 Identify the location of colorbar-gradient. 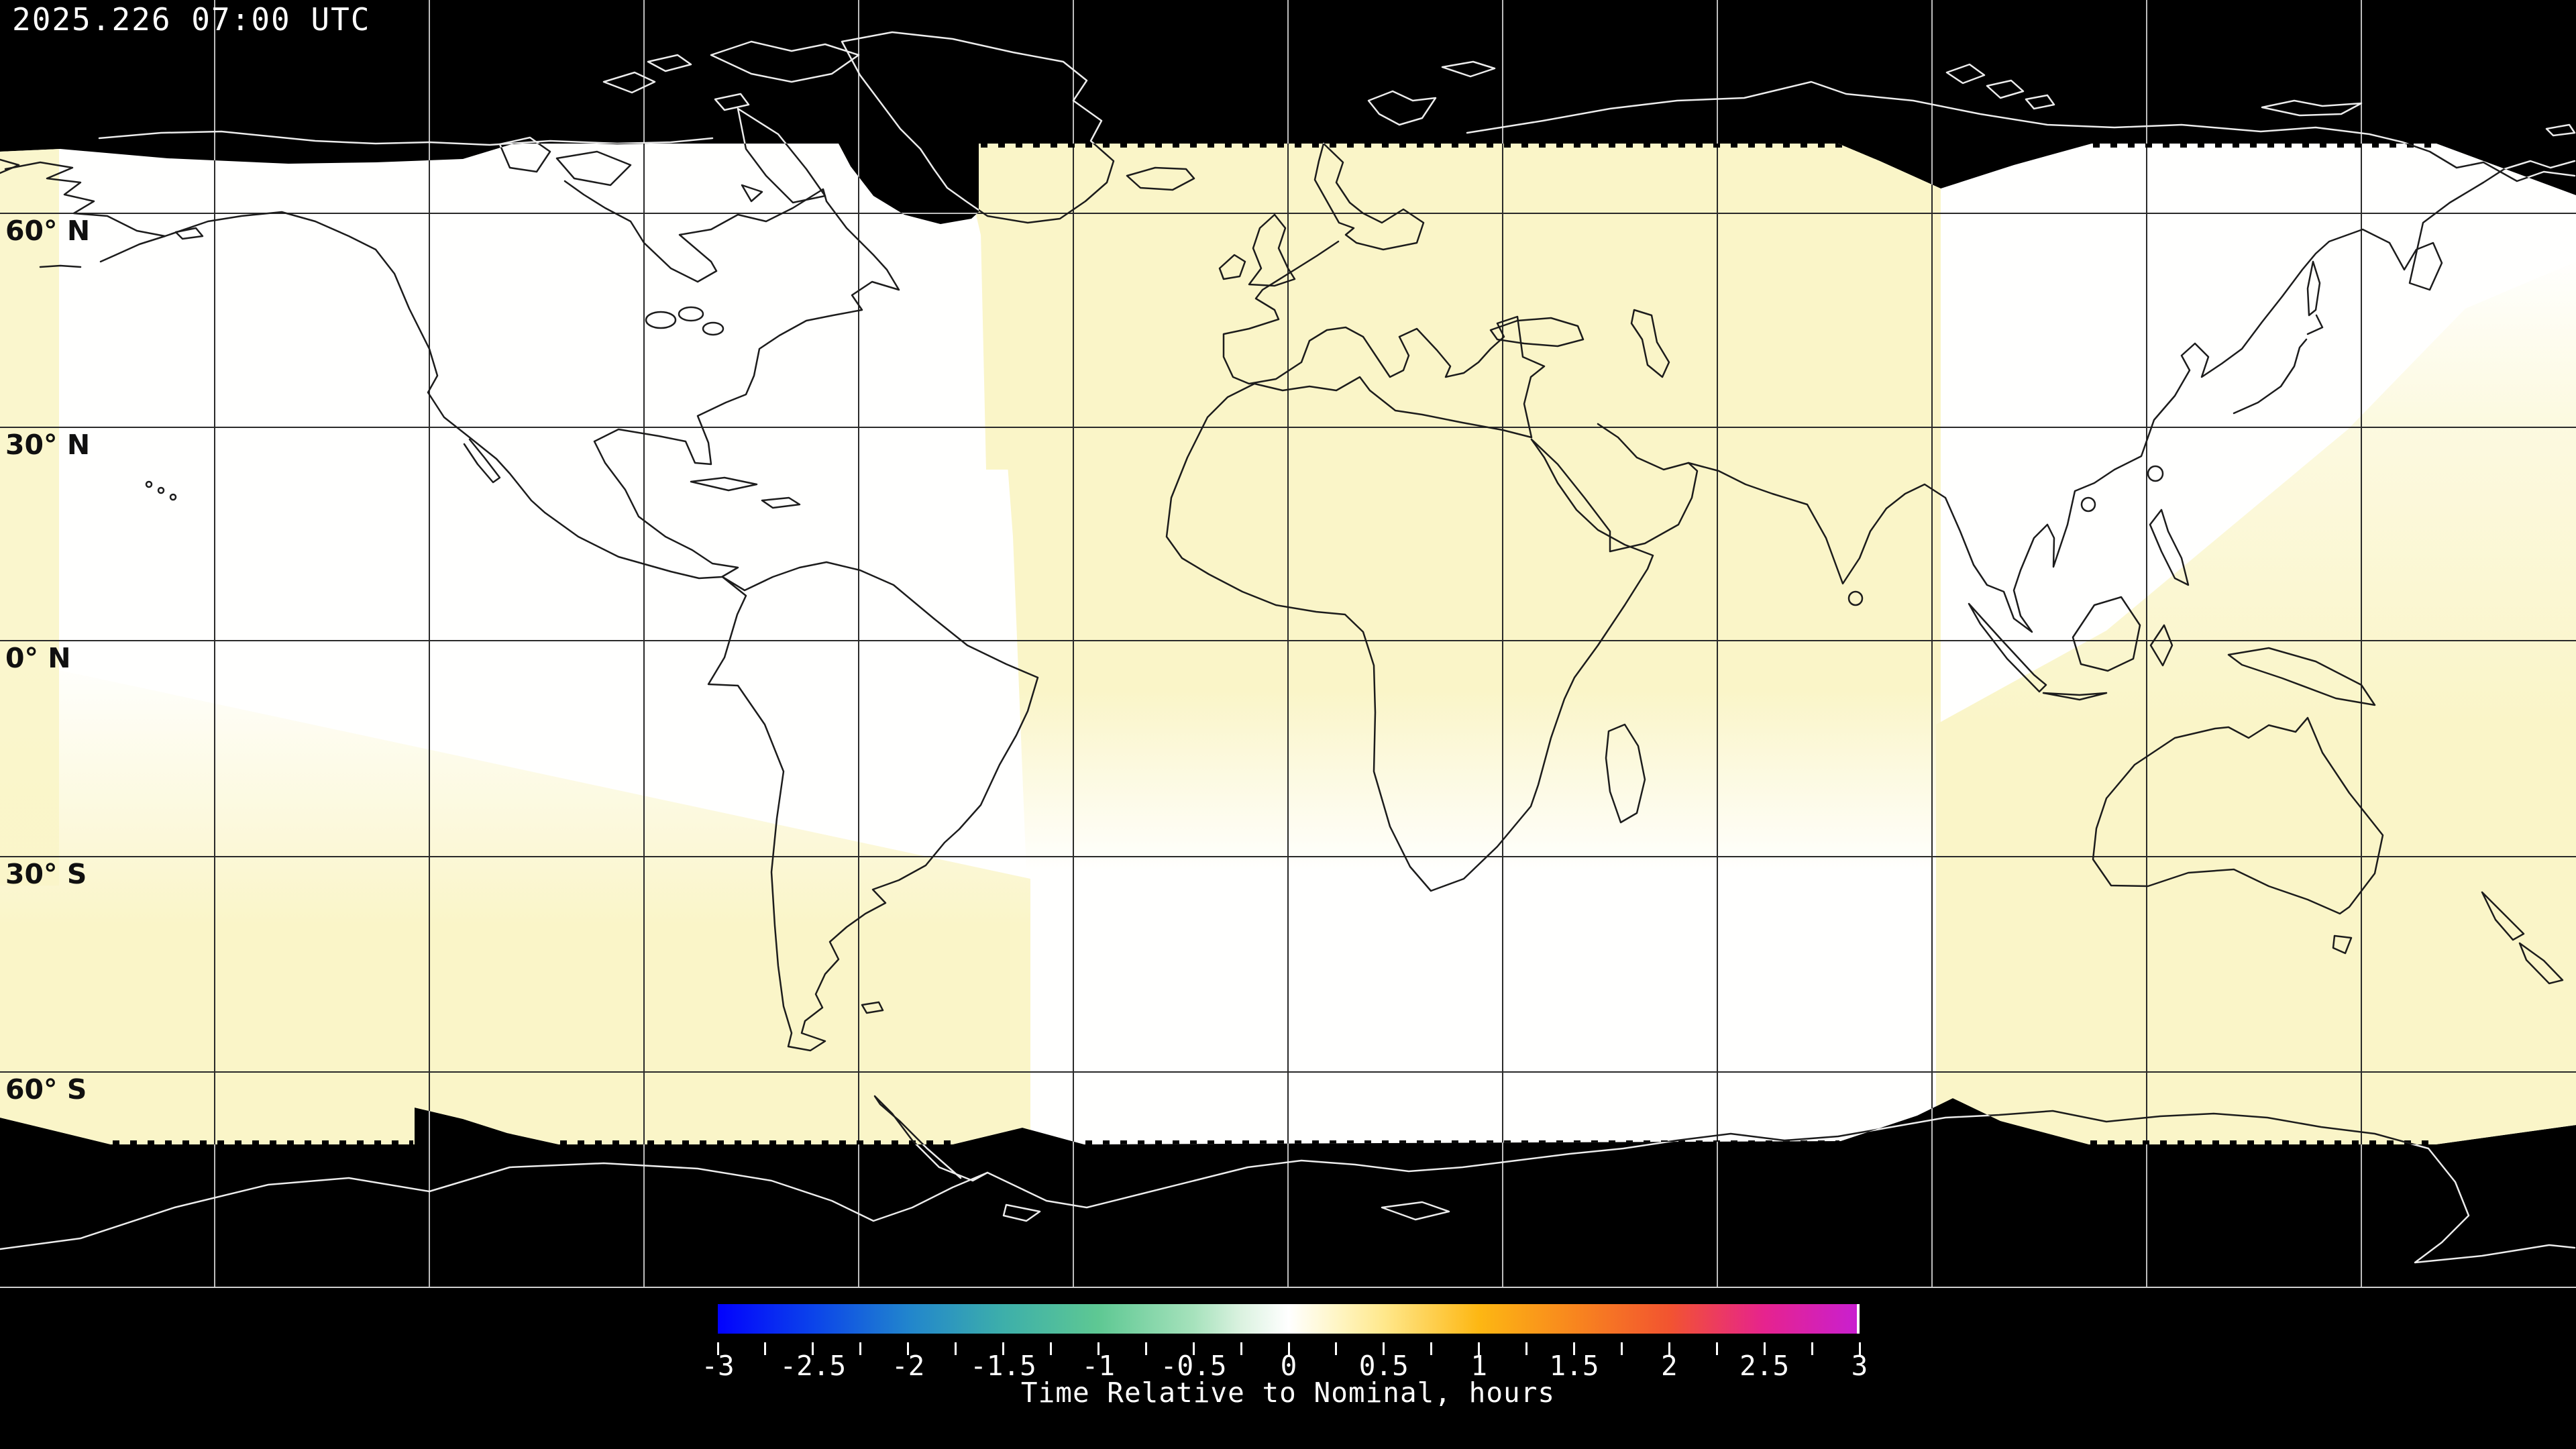
(1289, 1319).